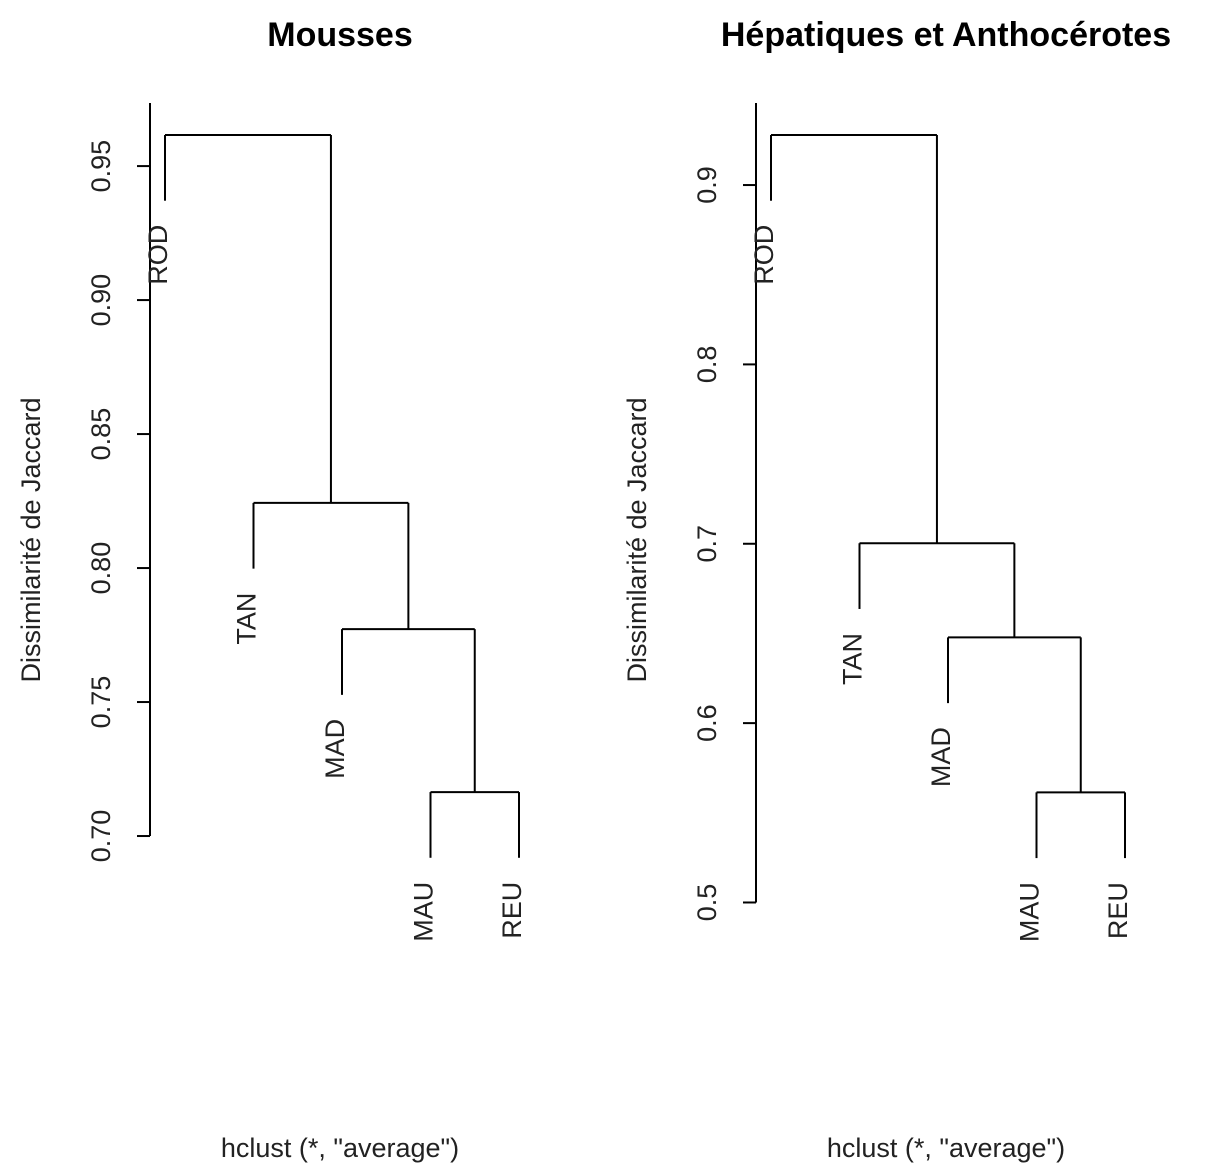 This screenshot has width=1213, height=1169. I want to click on y-tick-label: 0.6, so click(707, 723).